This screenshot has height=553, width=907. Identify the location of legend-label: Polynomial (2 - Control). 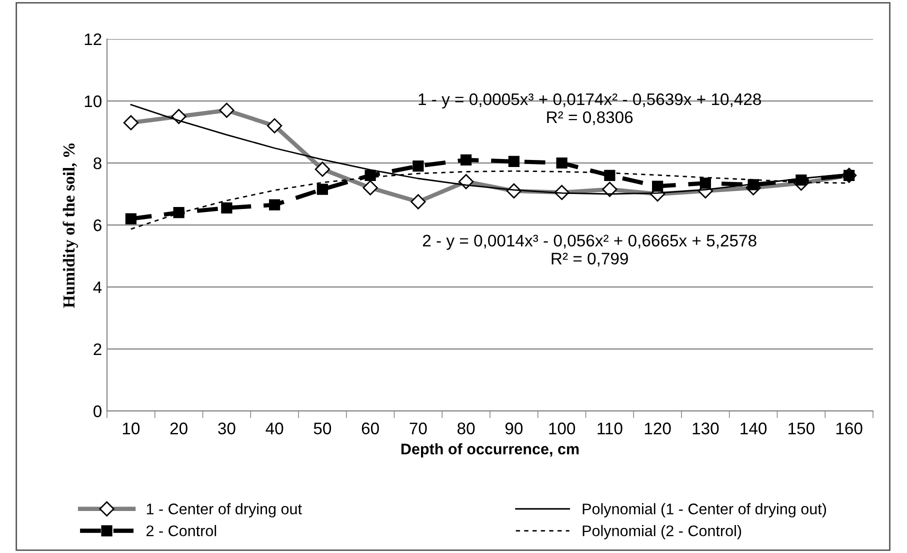
(662, 532).